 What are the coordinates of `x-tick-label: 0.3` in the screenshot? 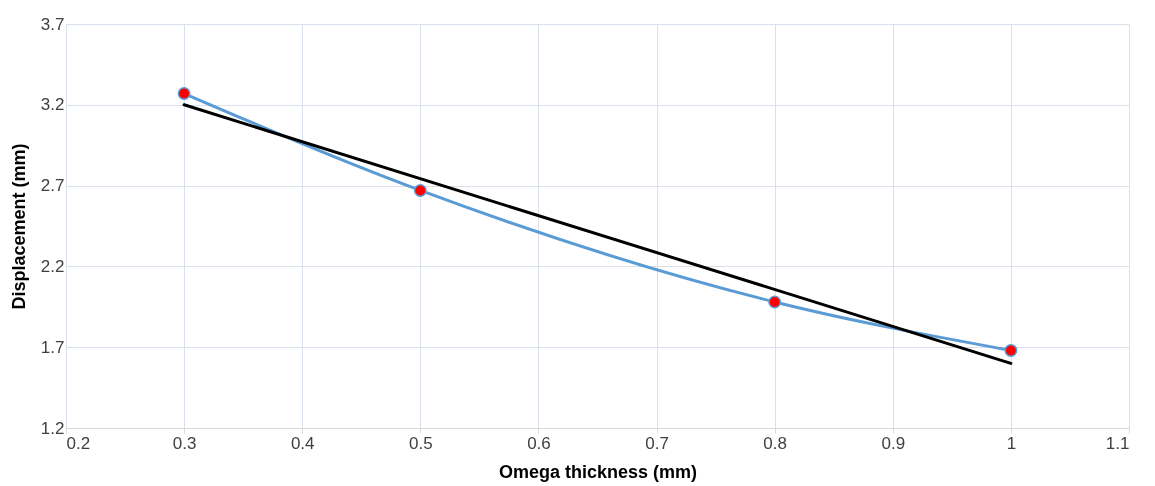 It's located at (184, 443).